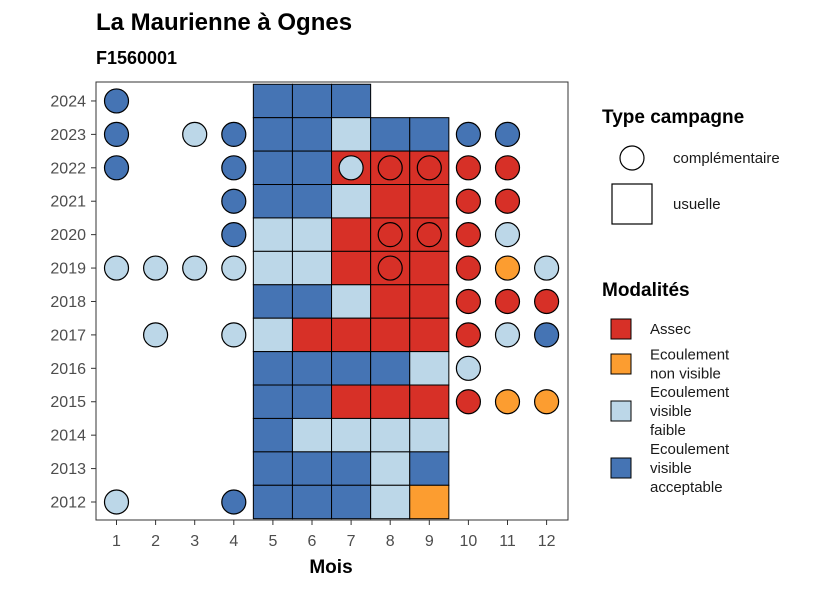 The height and width of the screenshot is (590, 826). What do you see at coordinates (507, 301) in the screenshot?
I see `point-2018-11-assec` at bounding box center [507, 301].